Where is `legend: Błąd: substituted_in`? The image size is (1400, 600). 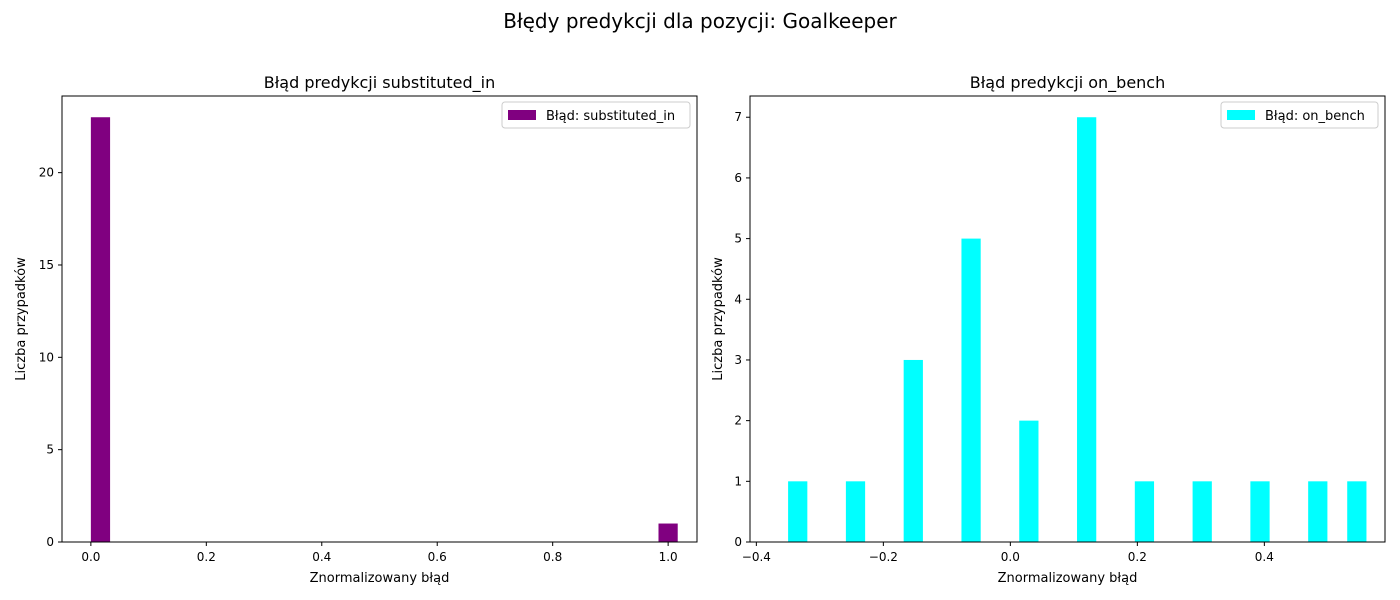
legend: Błąd: substituted_in is located at coordinates (596, 115).